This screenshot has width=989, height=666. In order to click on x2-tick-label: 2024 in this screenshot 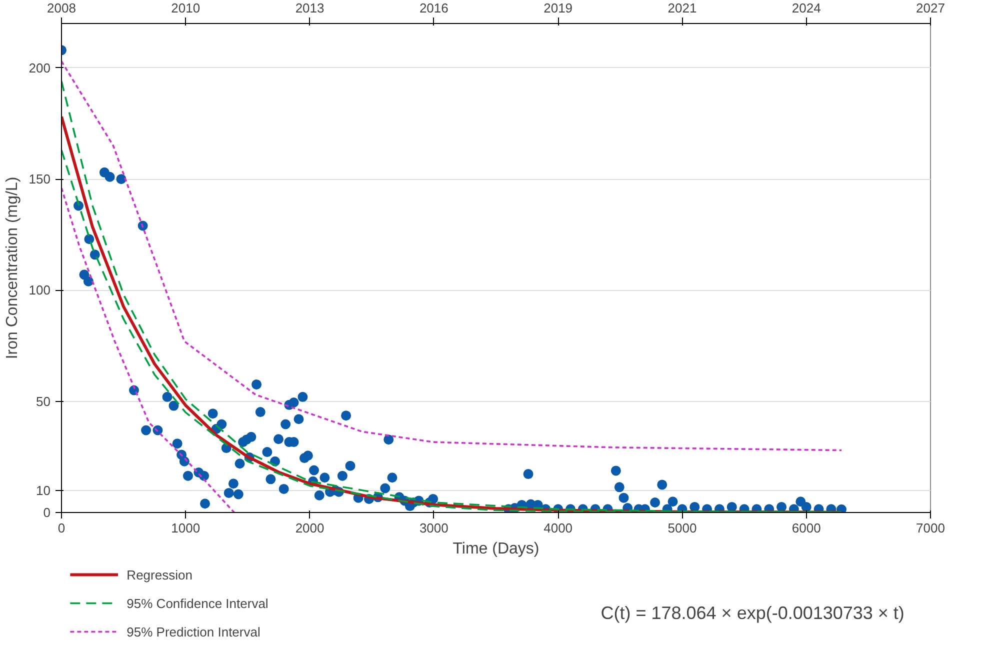, I will do `click(806, 8)`.